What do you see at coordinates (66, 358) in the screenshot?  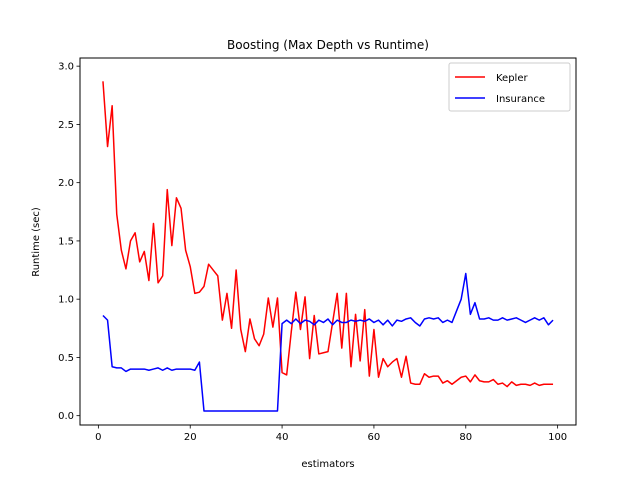 I see `y-tick-label: 0.5` at bounding box center [66, 358].